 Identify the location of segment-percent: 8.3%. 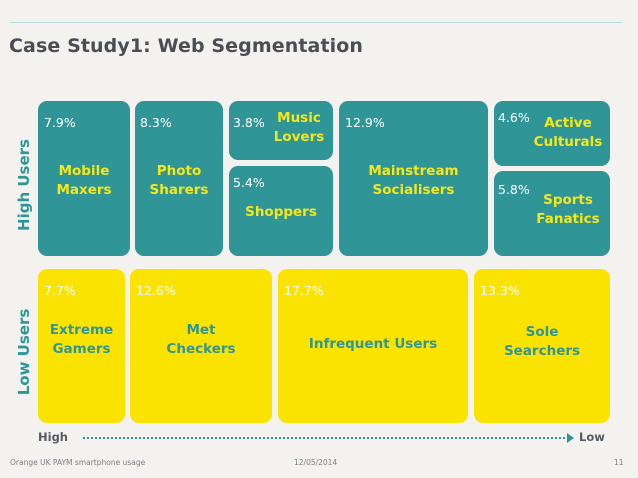
(156, 122).